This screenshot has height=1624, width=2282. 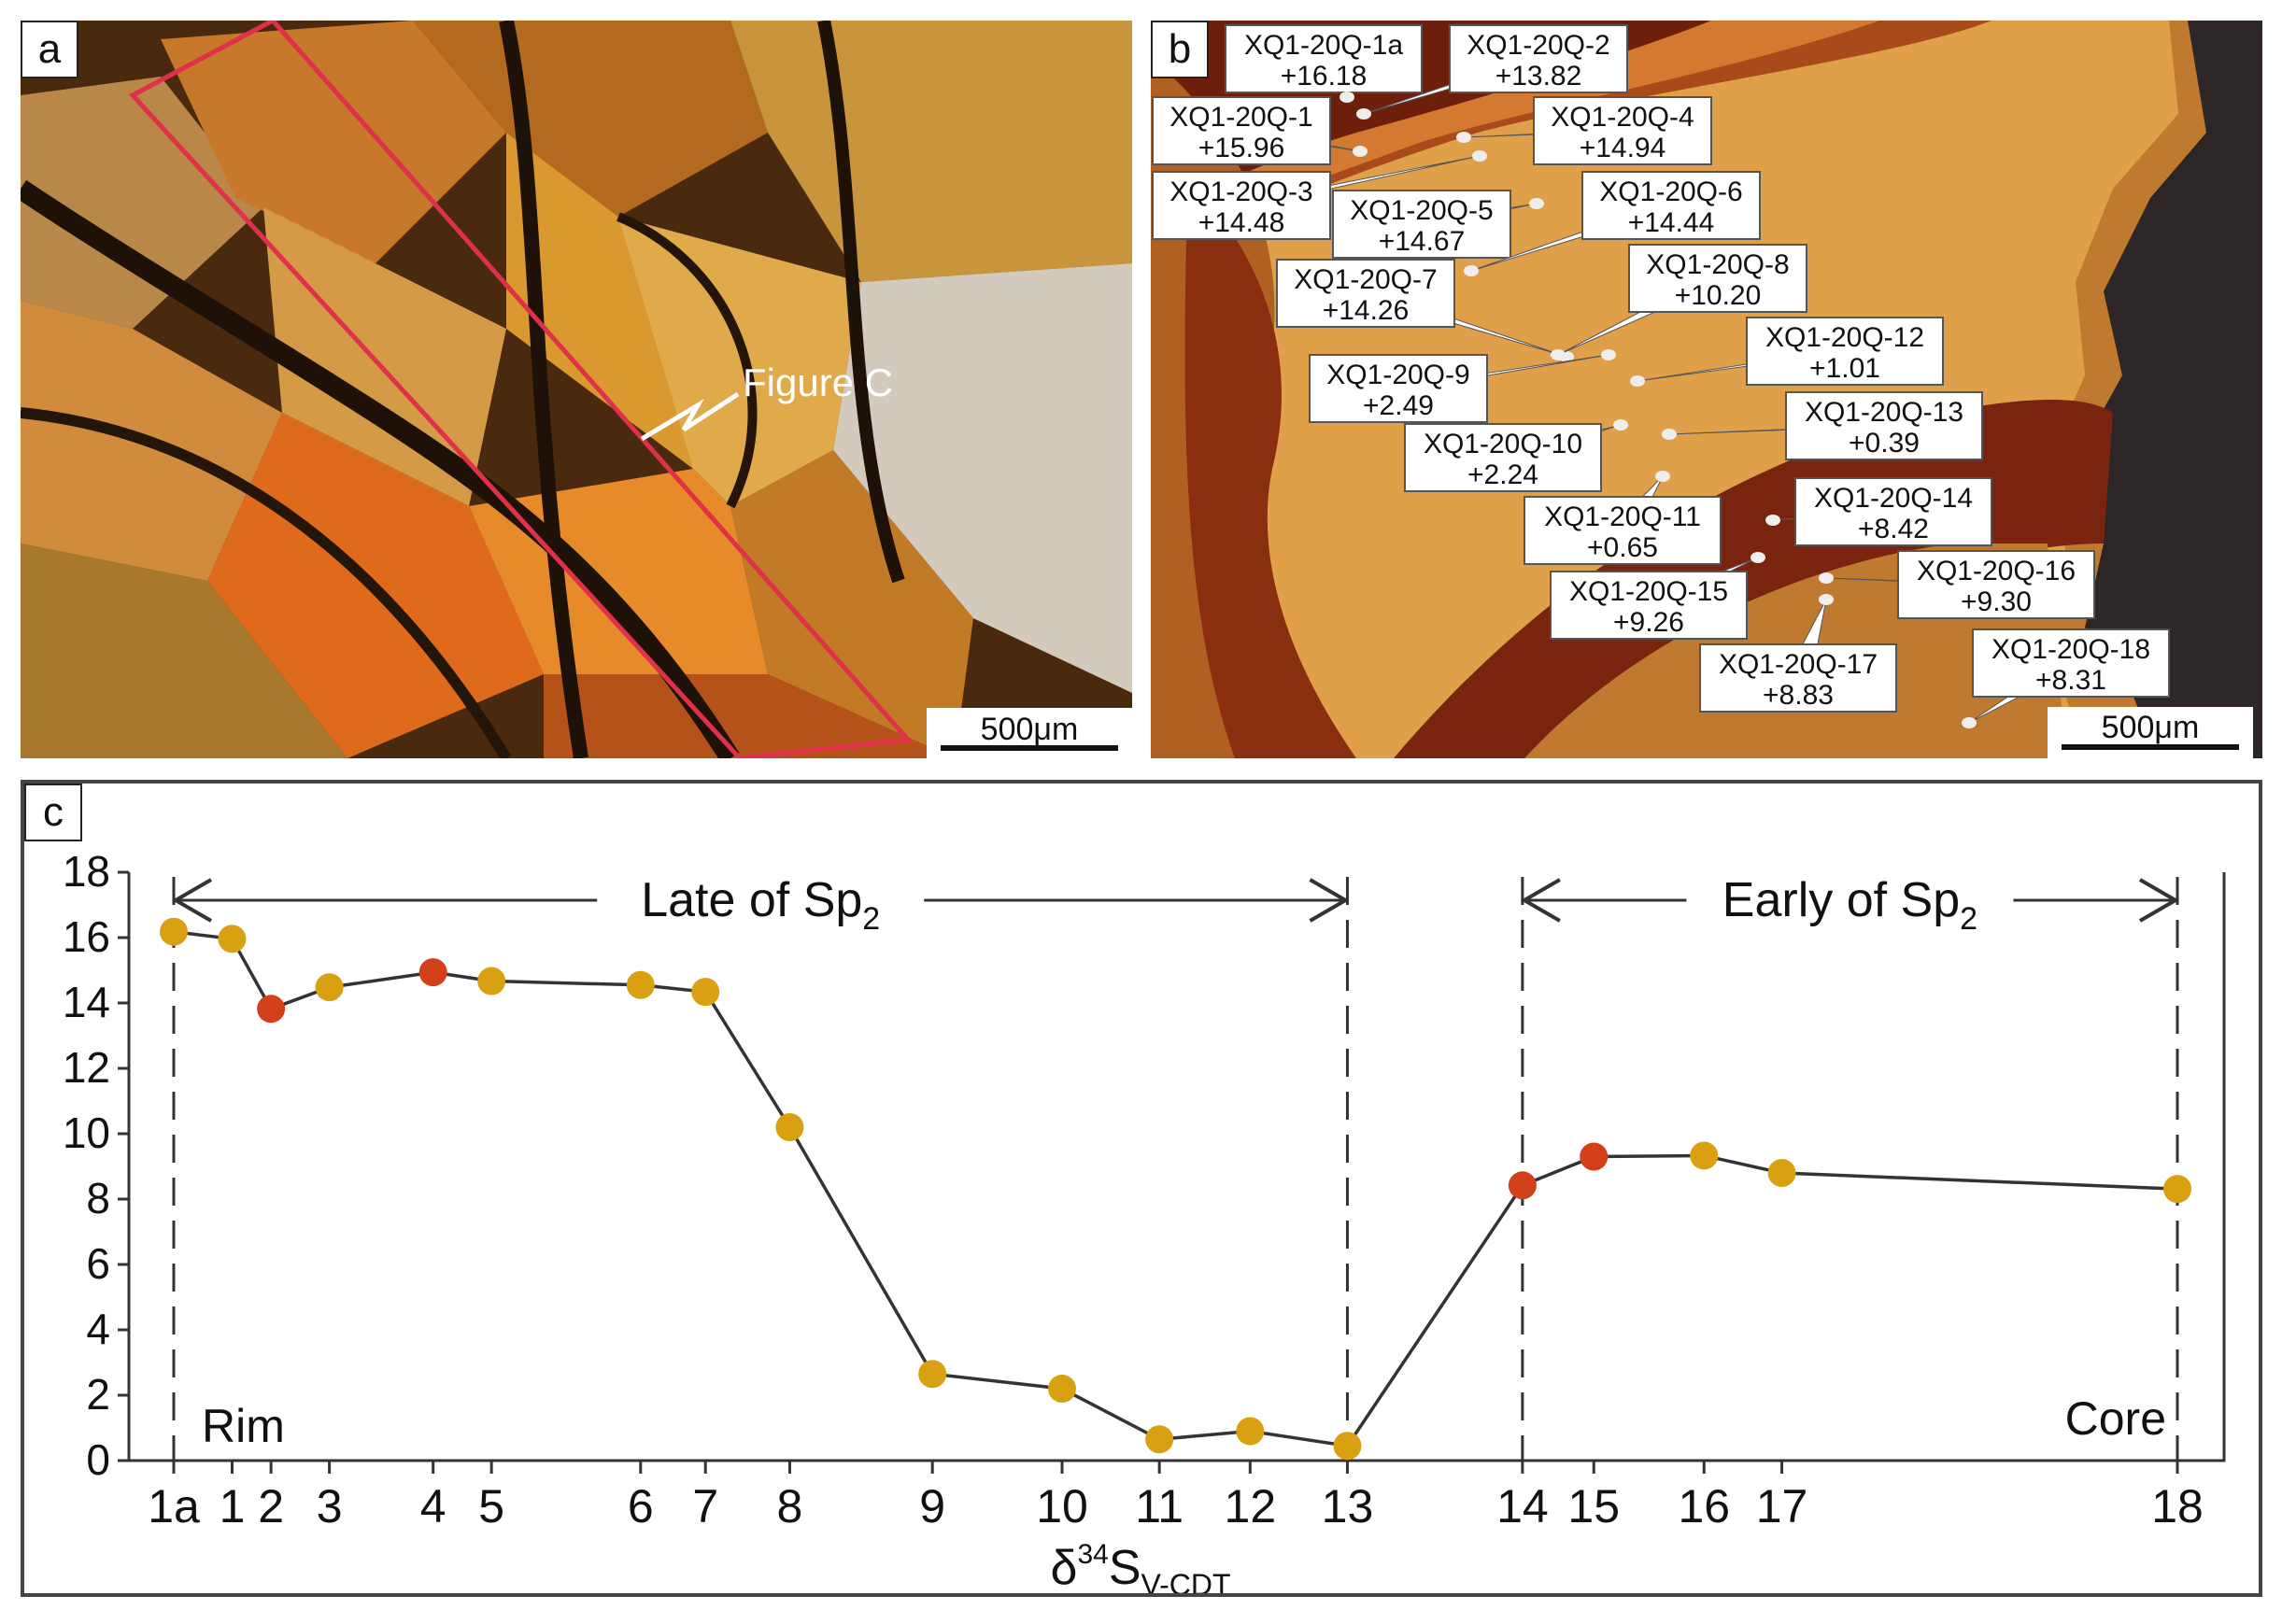 What do you see at coordinates (641, 1506) in the screenshot?
I see `x-tick-label: 6` at bounding box center [641, 1506].